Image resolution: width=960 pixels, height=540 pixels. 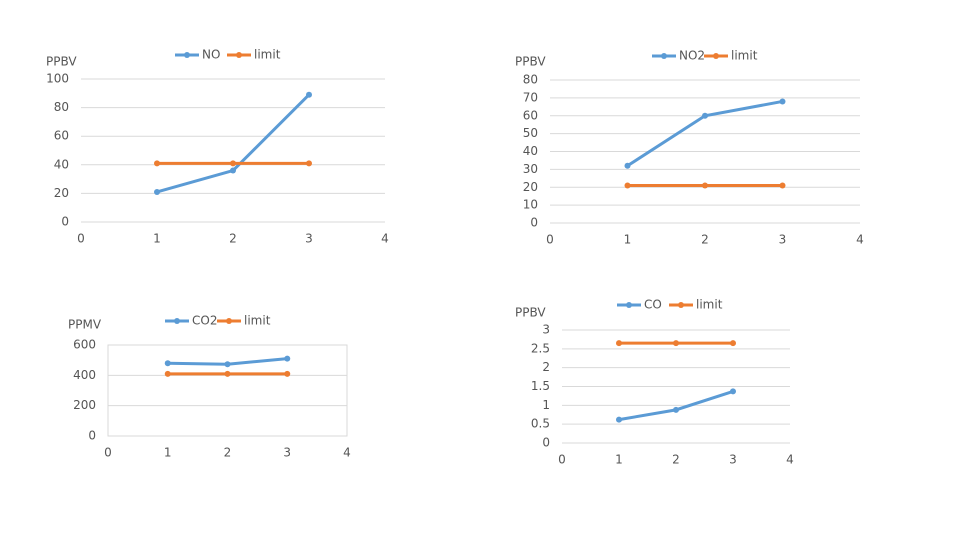 What do you see at coordinates (546, 405) in the screenshot?
I see `y-tick-label: 1` at bounding box center [546, 405].